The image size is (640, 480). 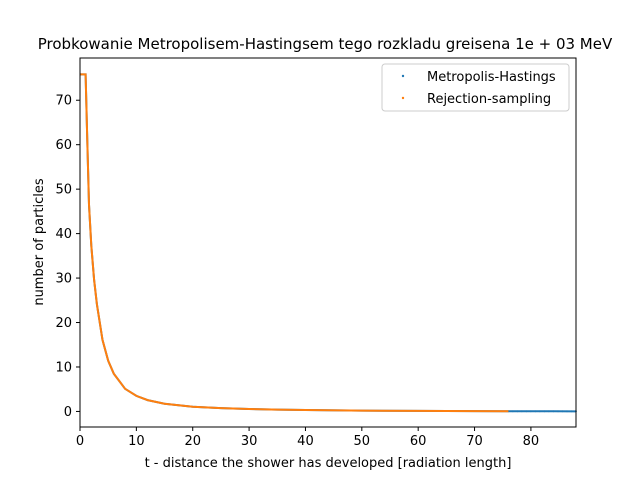 What do you see at coordinates (63, 279) in the screenshot?
I see `y-tick-label: 30` at bounding box center [63, 279].